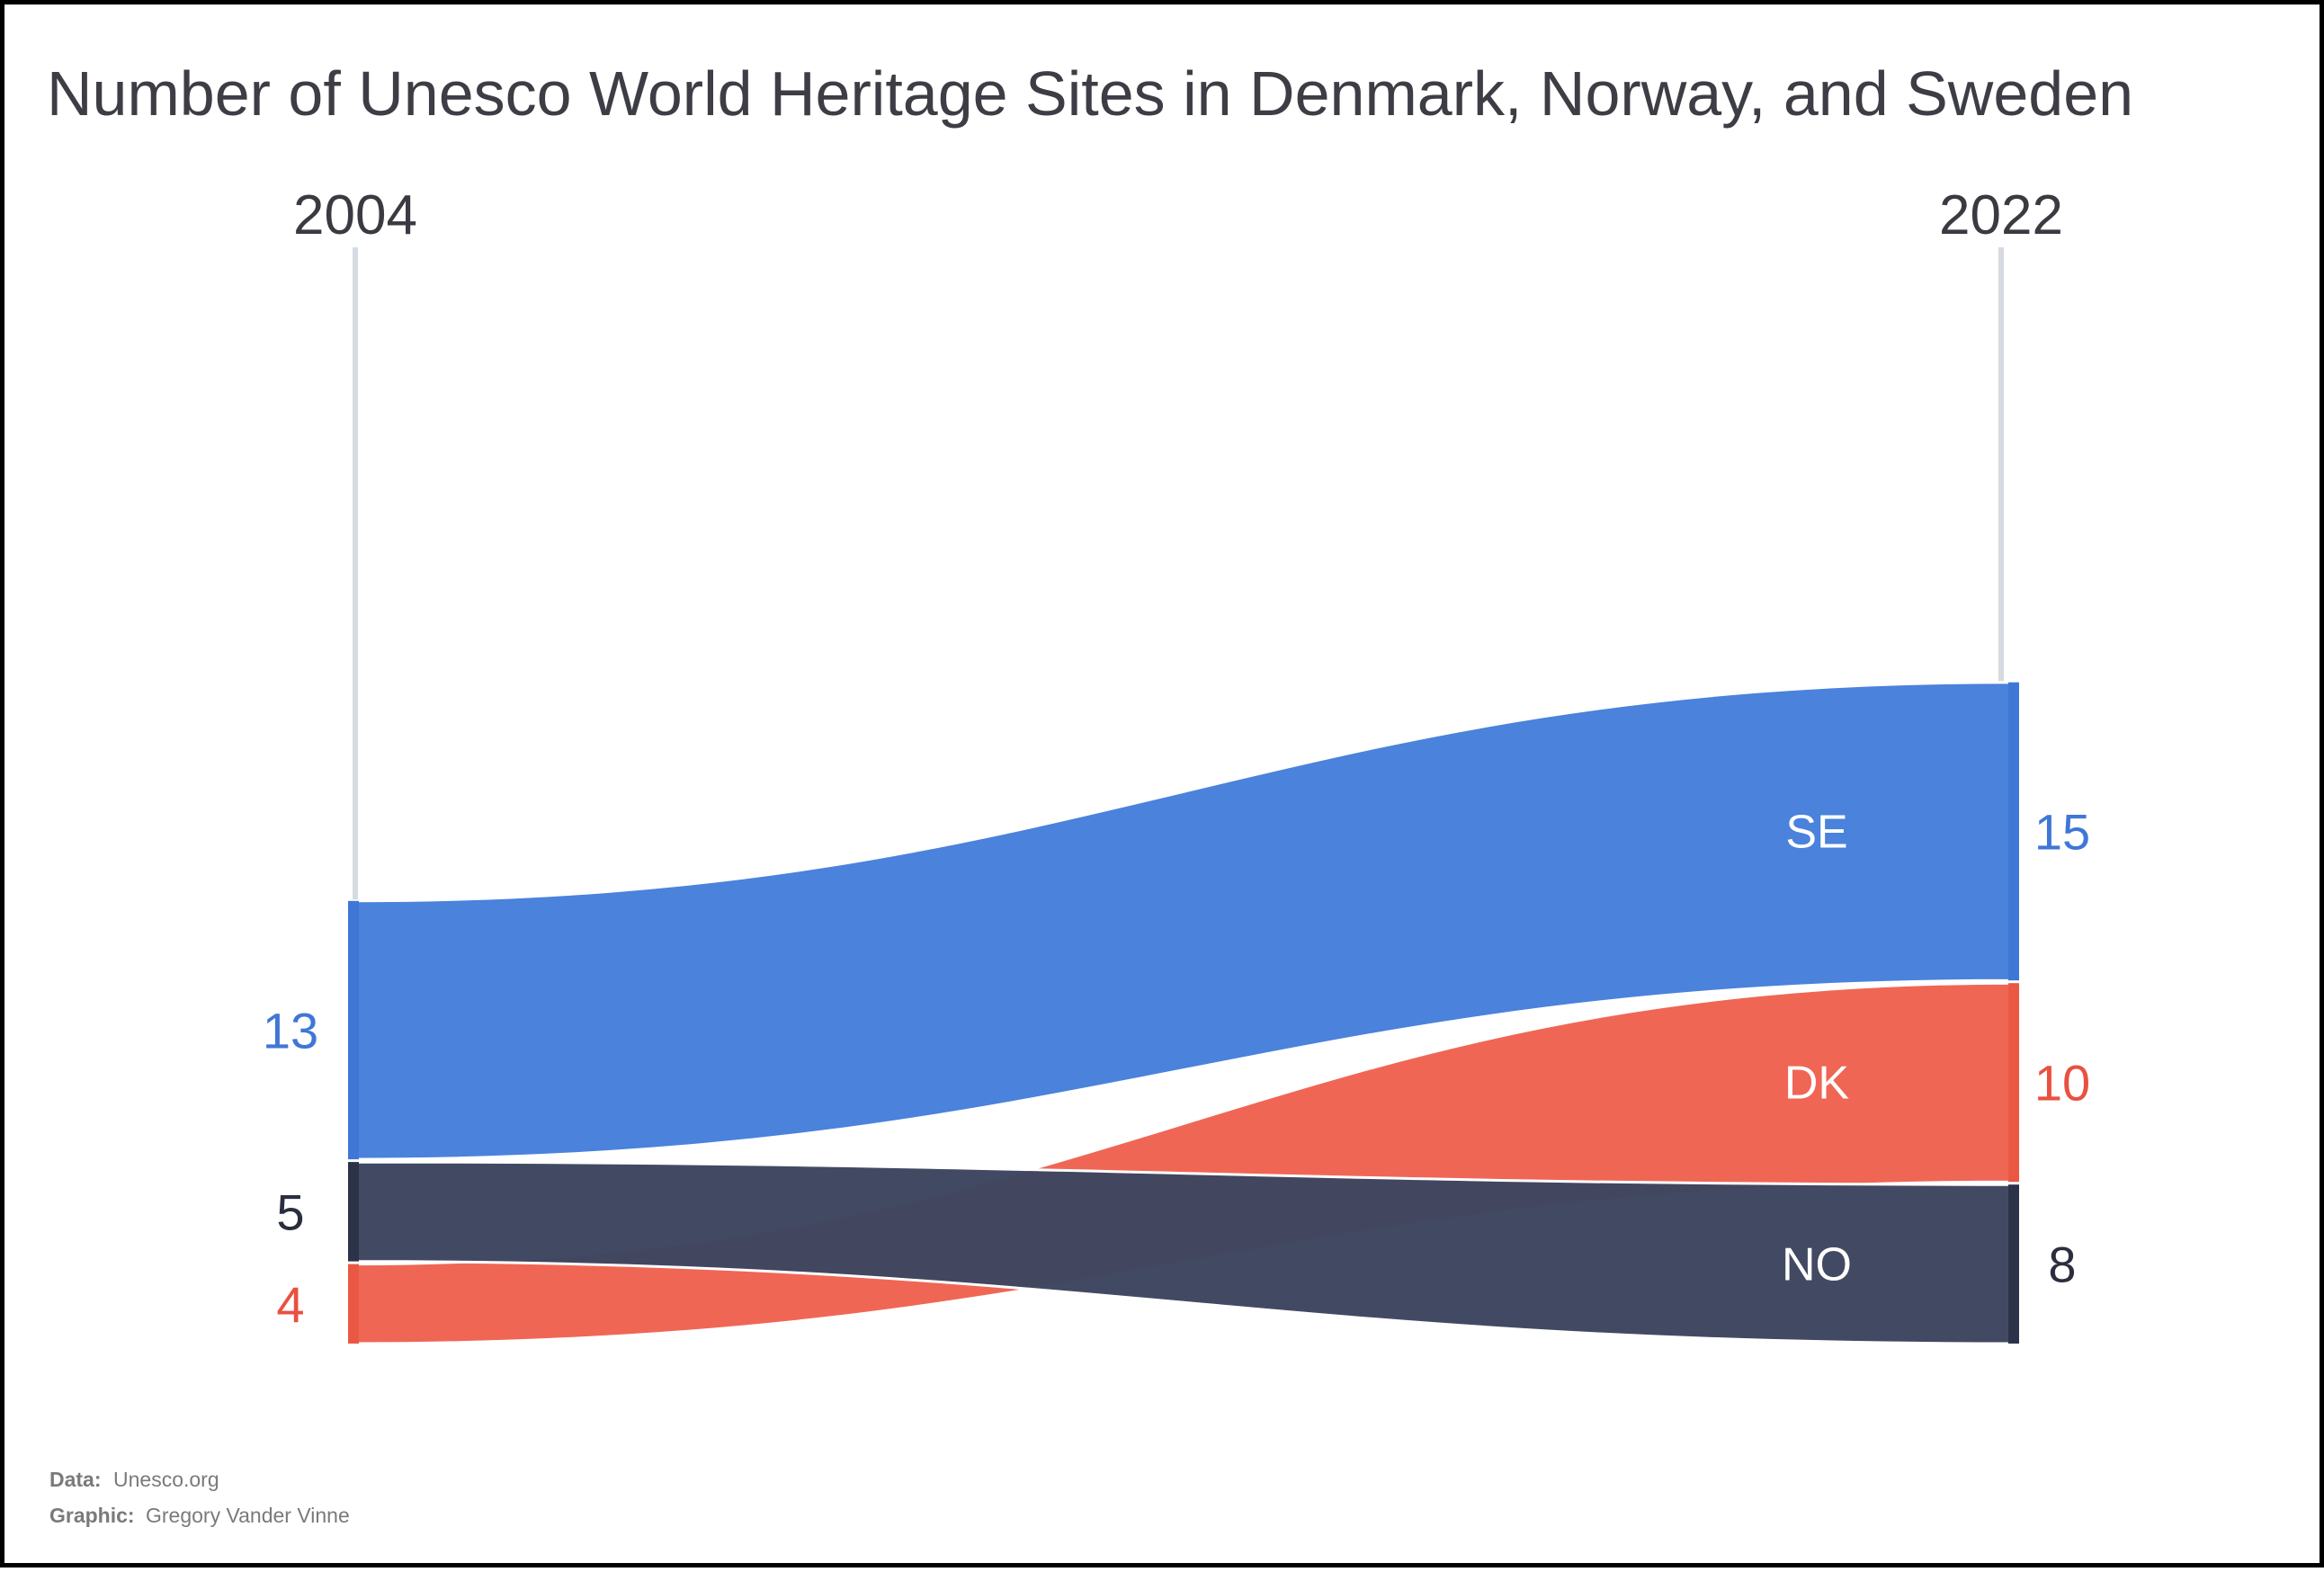 This screenshot has width=2324, height=1572. What do you see at coordinates (290, 1304) in the screenshot?
I see `value-label-start-dk: 4` at bounding box center [290, 1304].